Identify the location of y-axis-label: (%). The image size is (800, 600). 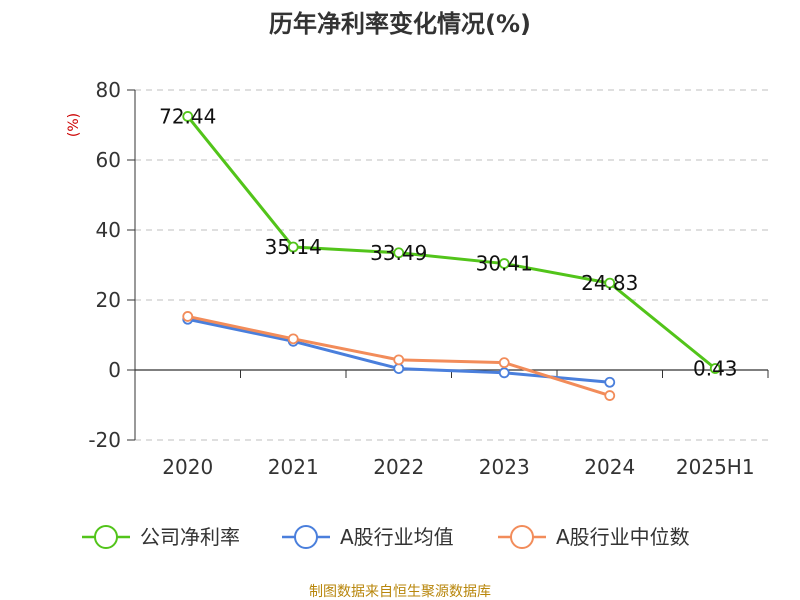
(74, 125).